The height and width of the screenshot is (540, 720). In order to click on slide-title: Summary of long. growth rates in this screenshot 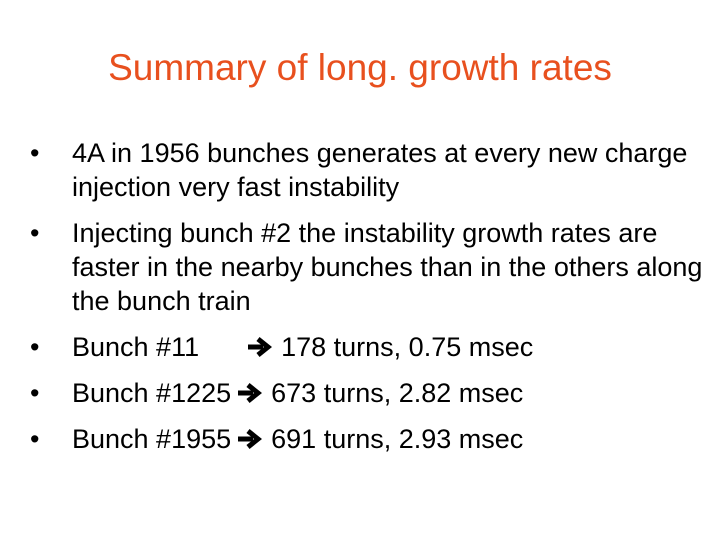, I will do `click(360, 67)`.